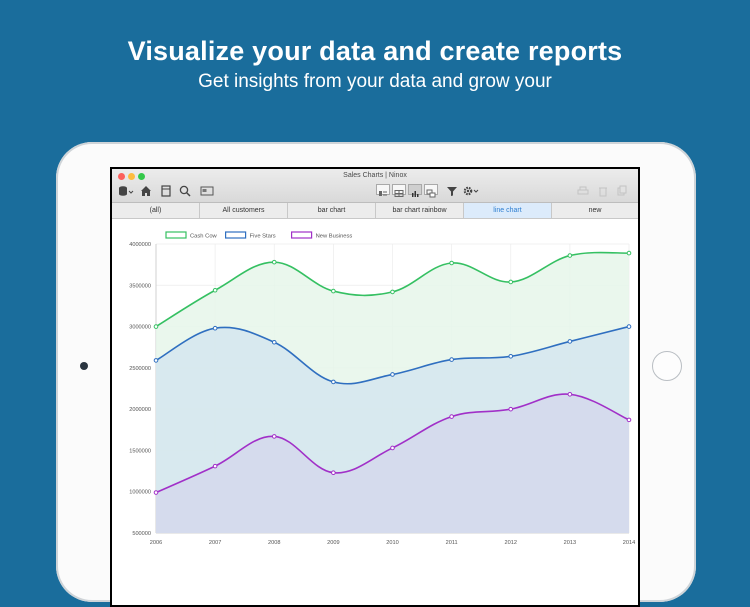 The height and width of the screenshot is (607, 750). What do you see at coordinates (166, 191) in the screenshot?
I see `book-icon` at bounding box center [166, 191].